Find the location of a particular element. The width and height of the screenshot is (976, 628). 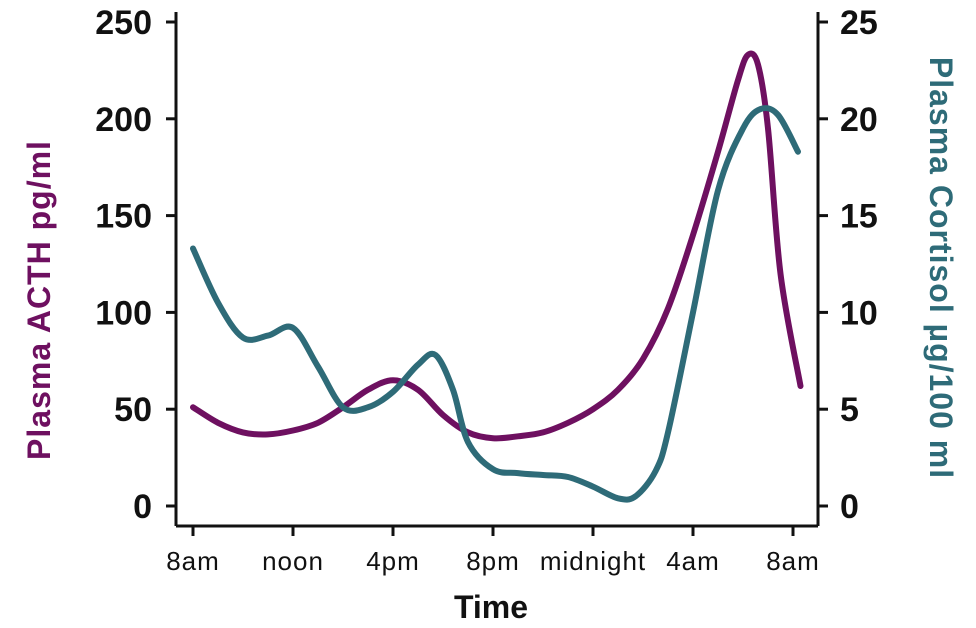

x-tick-label: midnight is located at coordinates (593, 561).